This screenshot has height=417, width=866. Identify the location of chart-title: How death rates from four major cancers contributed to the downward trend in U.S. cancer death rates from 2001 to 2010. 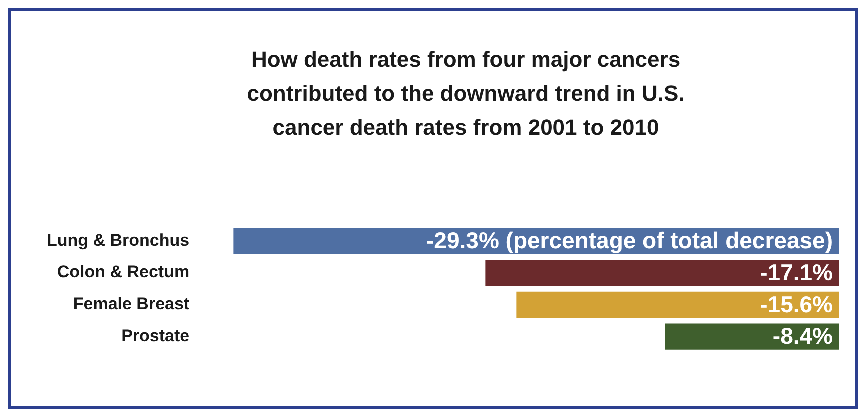
(466, 94).